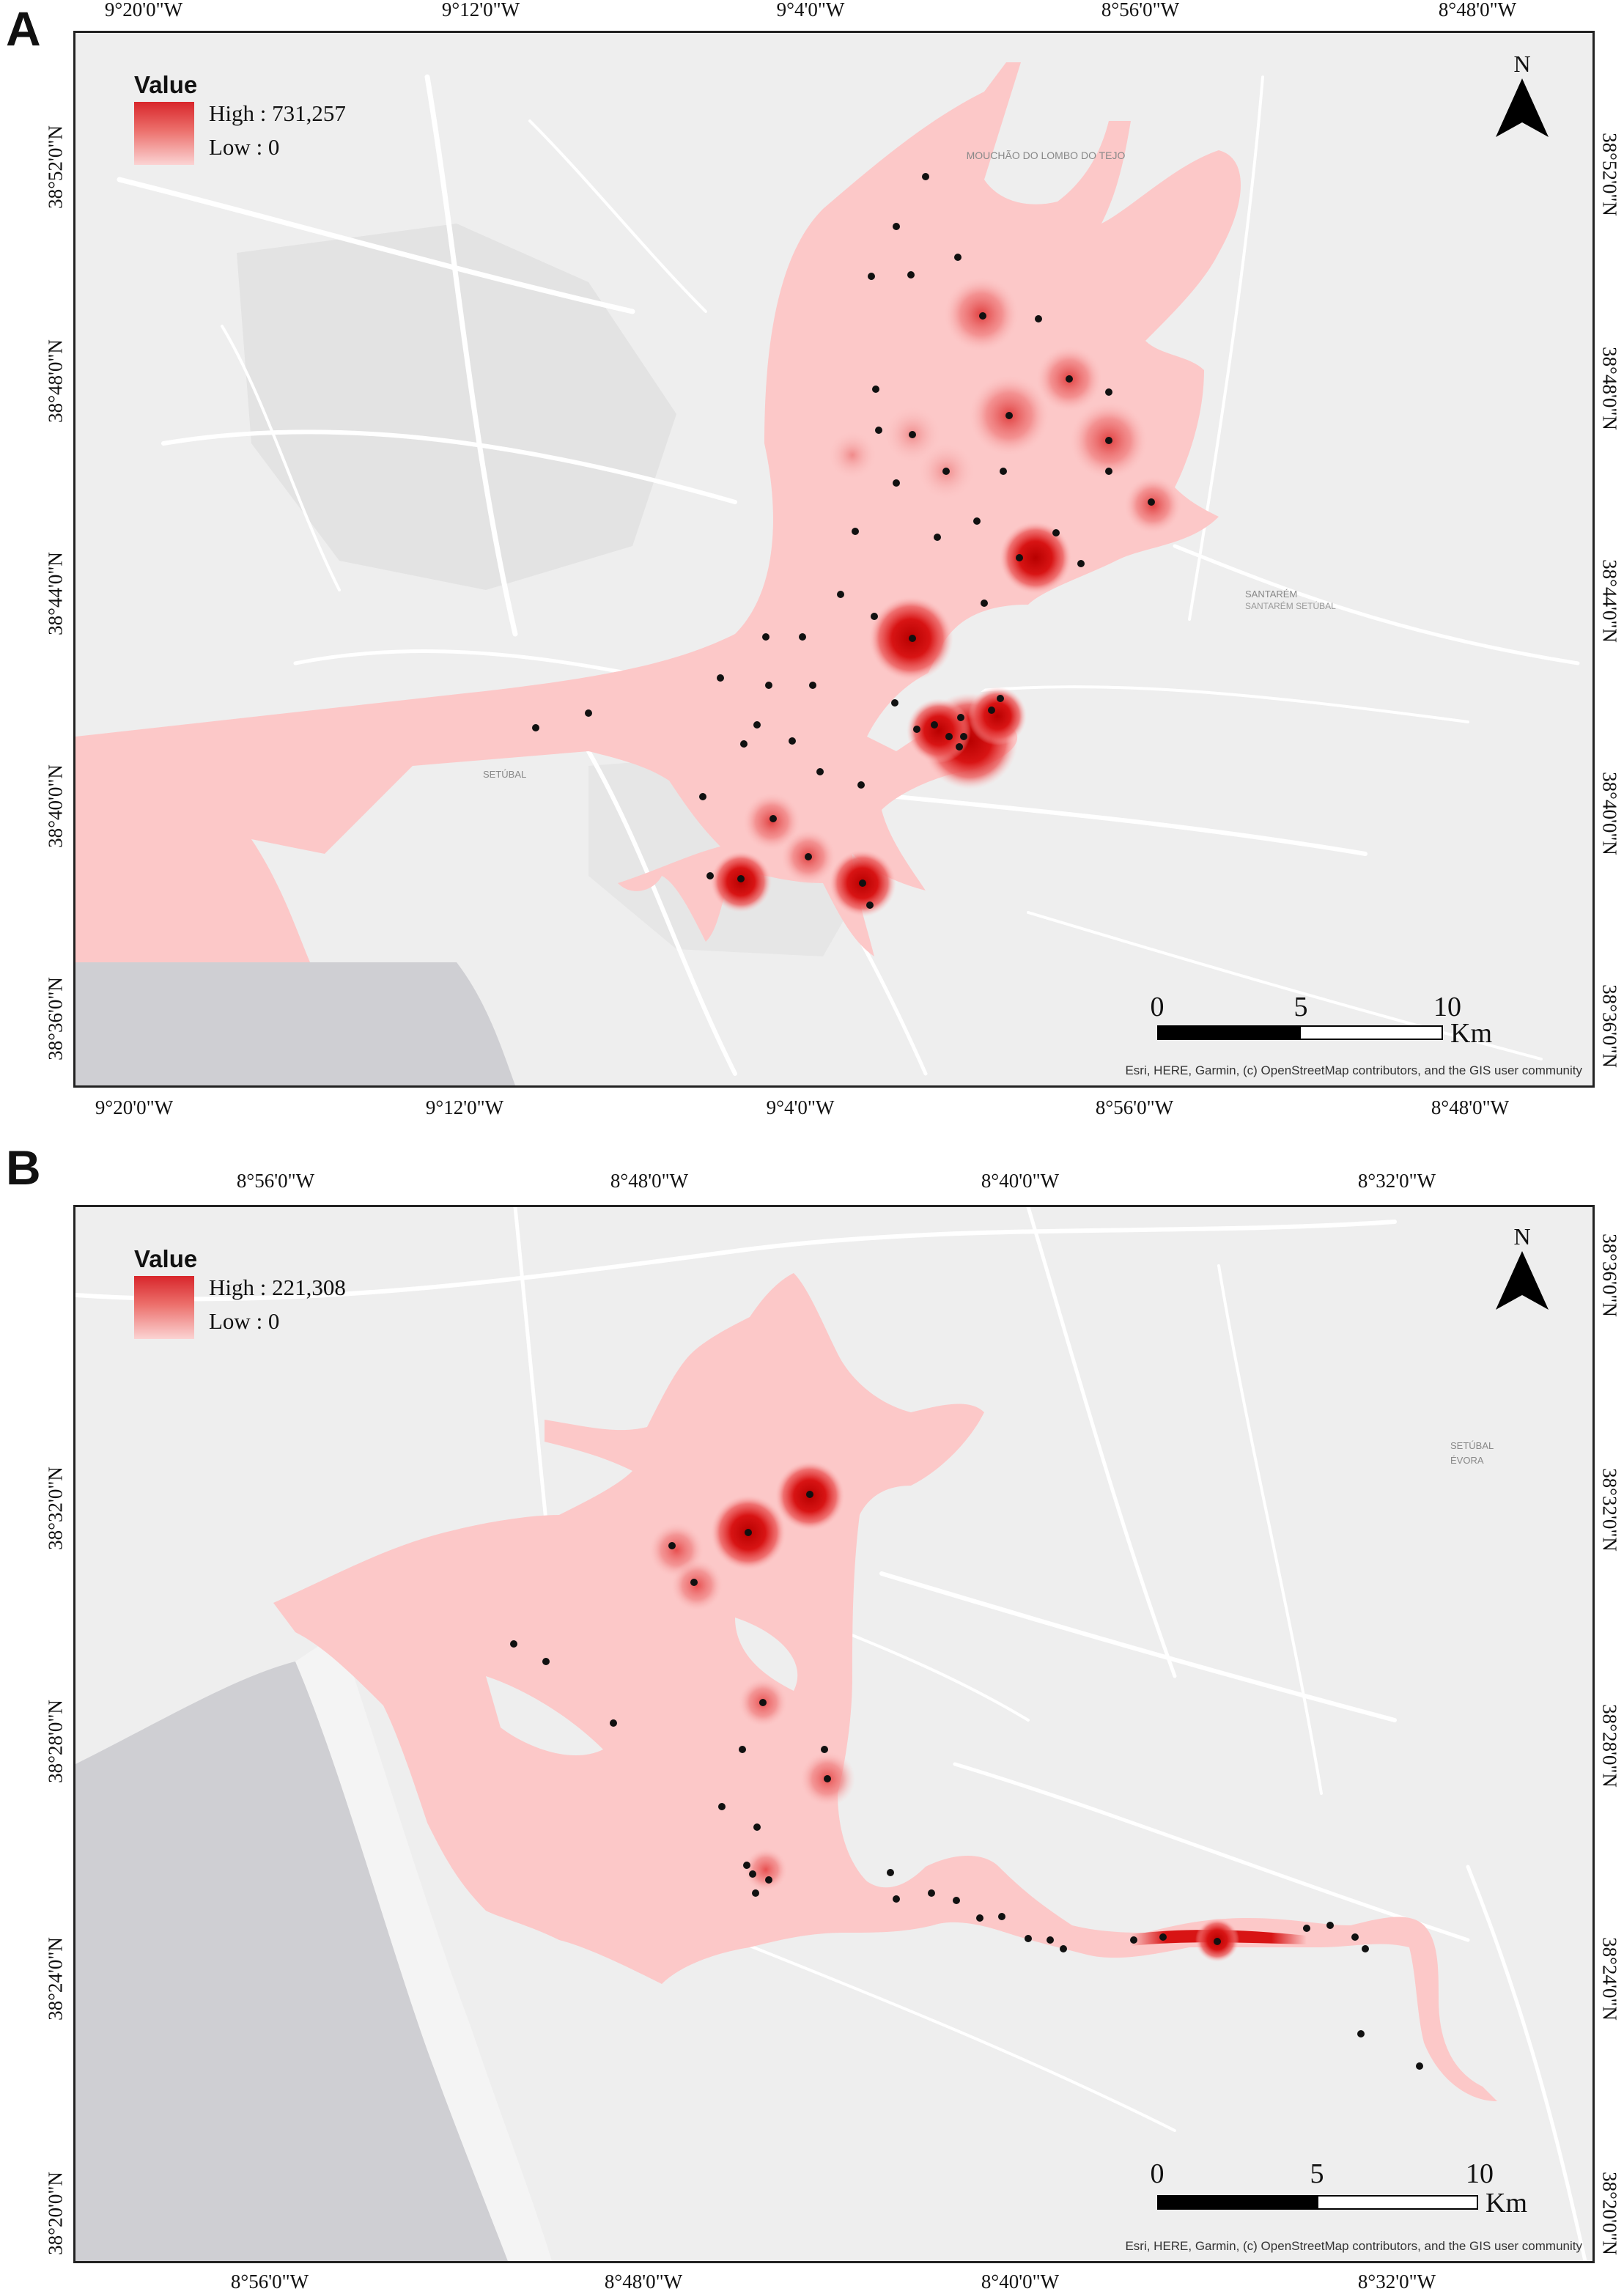  I want to click on panel-a-bottom-tick: 8°48'0"W, so click(1470, 1107).